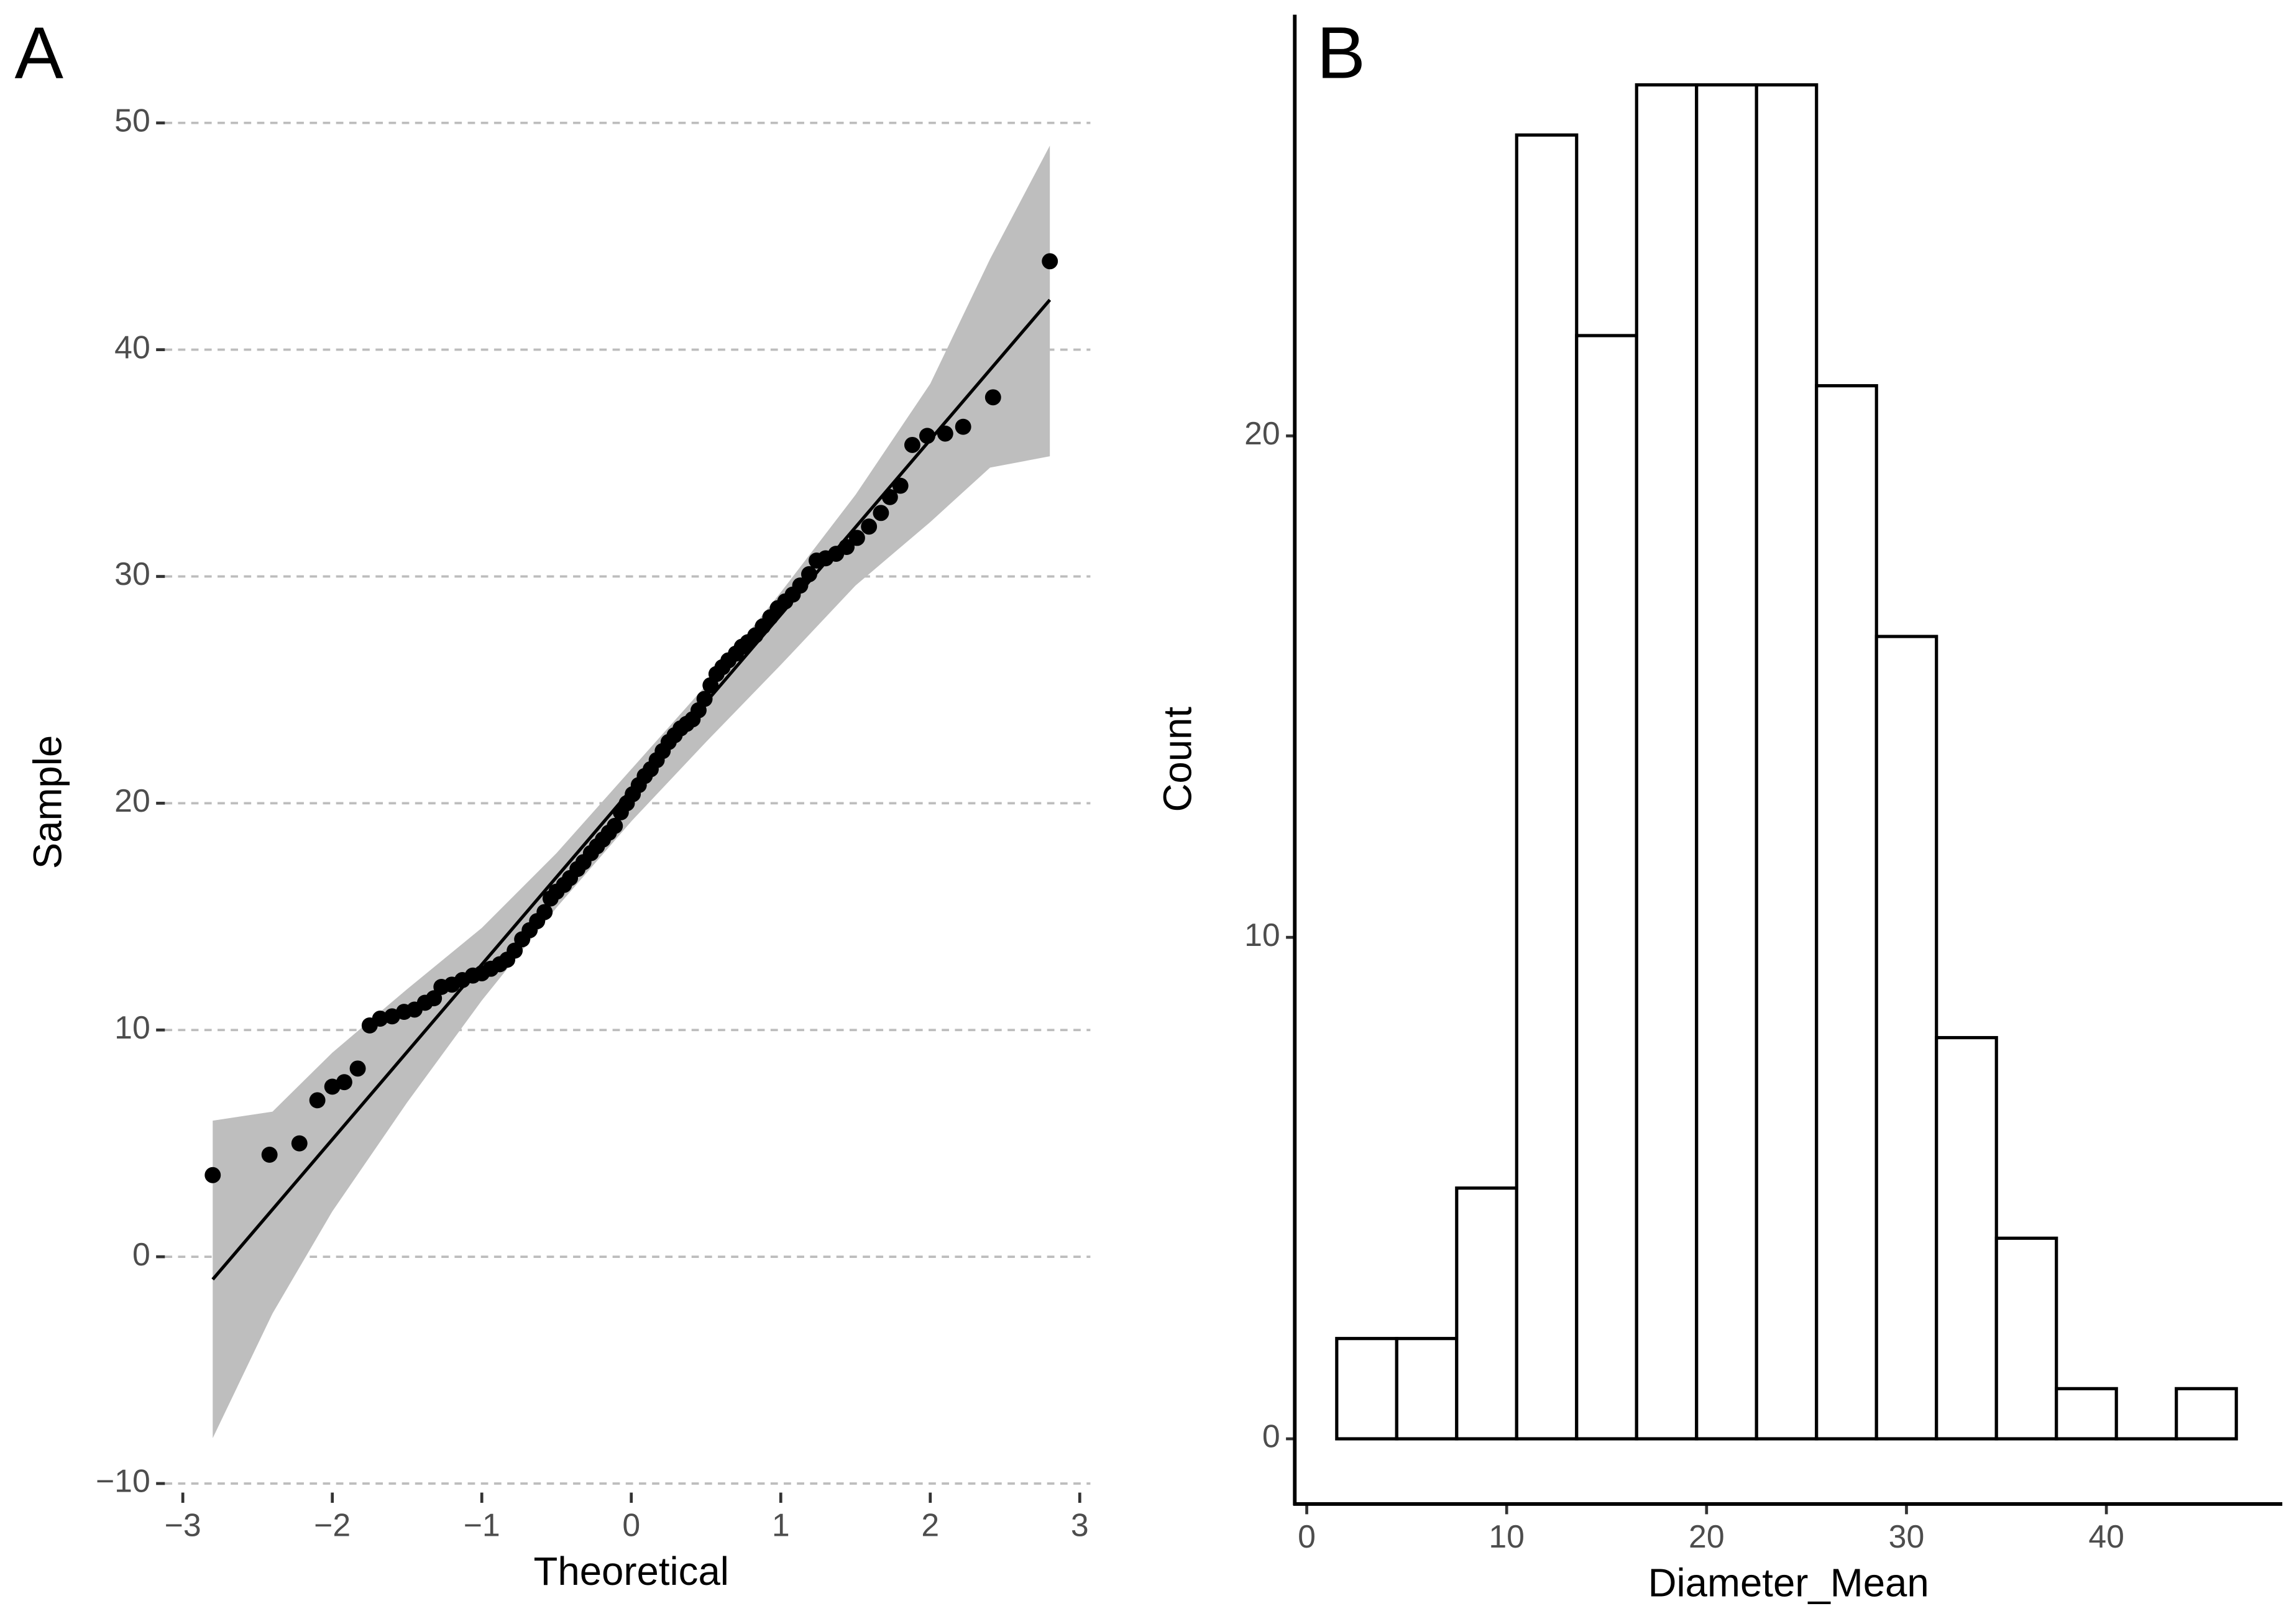 This screenshot has height=1624, width=2294. I want to click on y-axis-label: Sample, so click(47, 802).